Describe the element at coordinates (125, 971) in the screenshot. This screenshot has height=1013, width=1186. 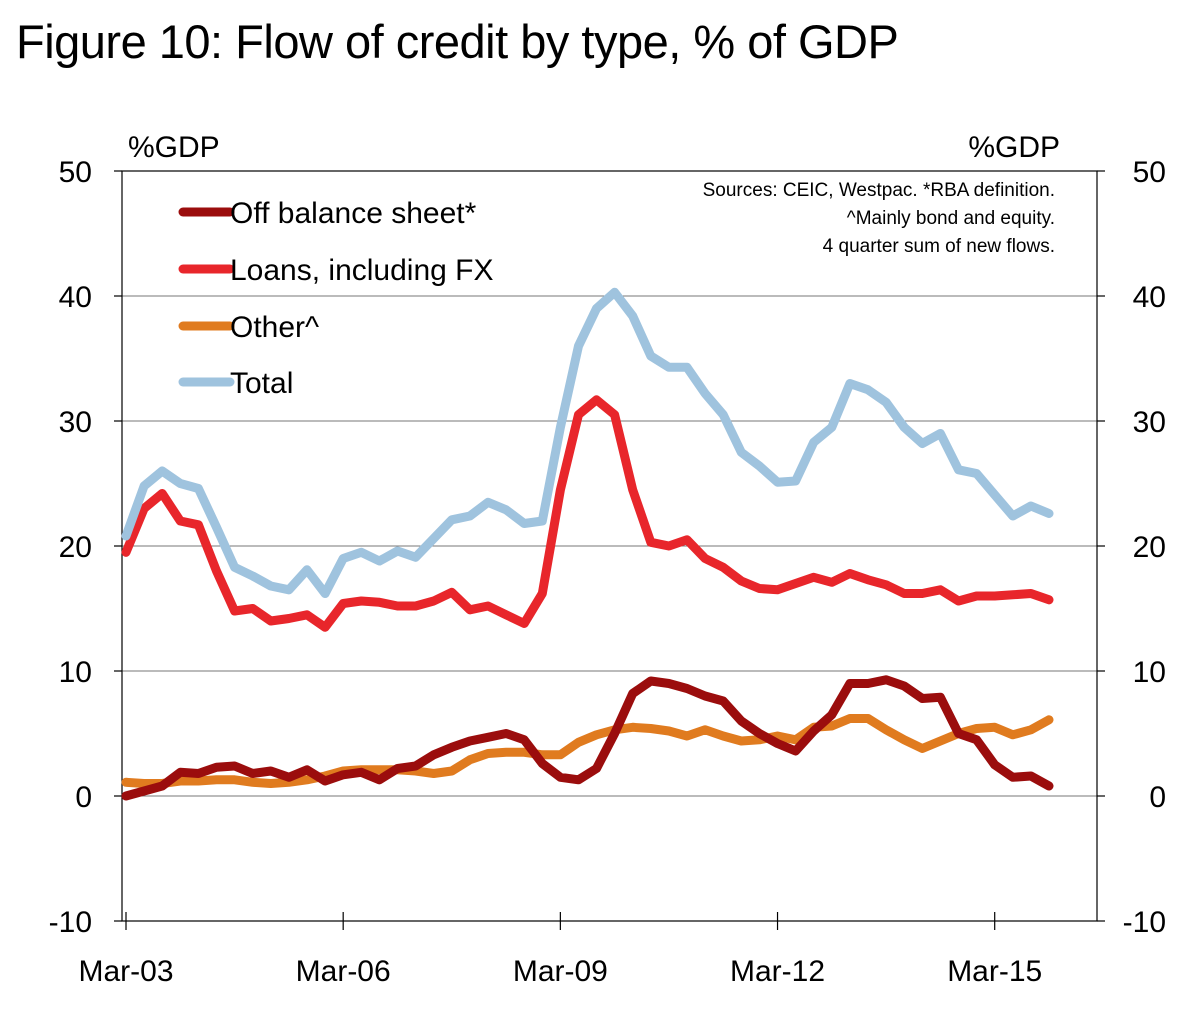
I see `x-tick-label: Mar-03` at that location.